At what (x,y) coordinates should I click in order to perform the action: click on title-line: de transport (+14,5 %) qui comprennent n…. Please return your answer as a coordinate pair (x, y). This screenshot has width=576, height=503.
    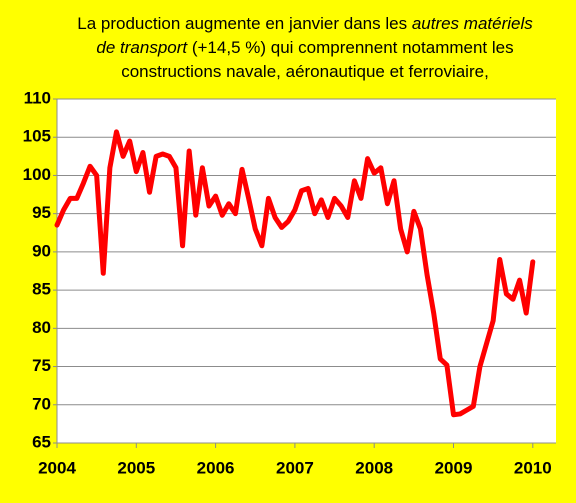
    Looking at the image, I should click on (305, 48).